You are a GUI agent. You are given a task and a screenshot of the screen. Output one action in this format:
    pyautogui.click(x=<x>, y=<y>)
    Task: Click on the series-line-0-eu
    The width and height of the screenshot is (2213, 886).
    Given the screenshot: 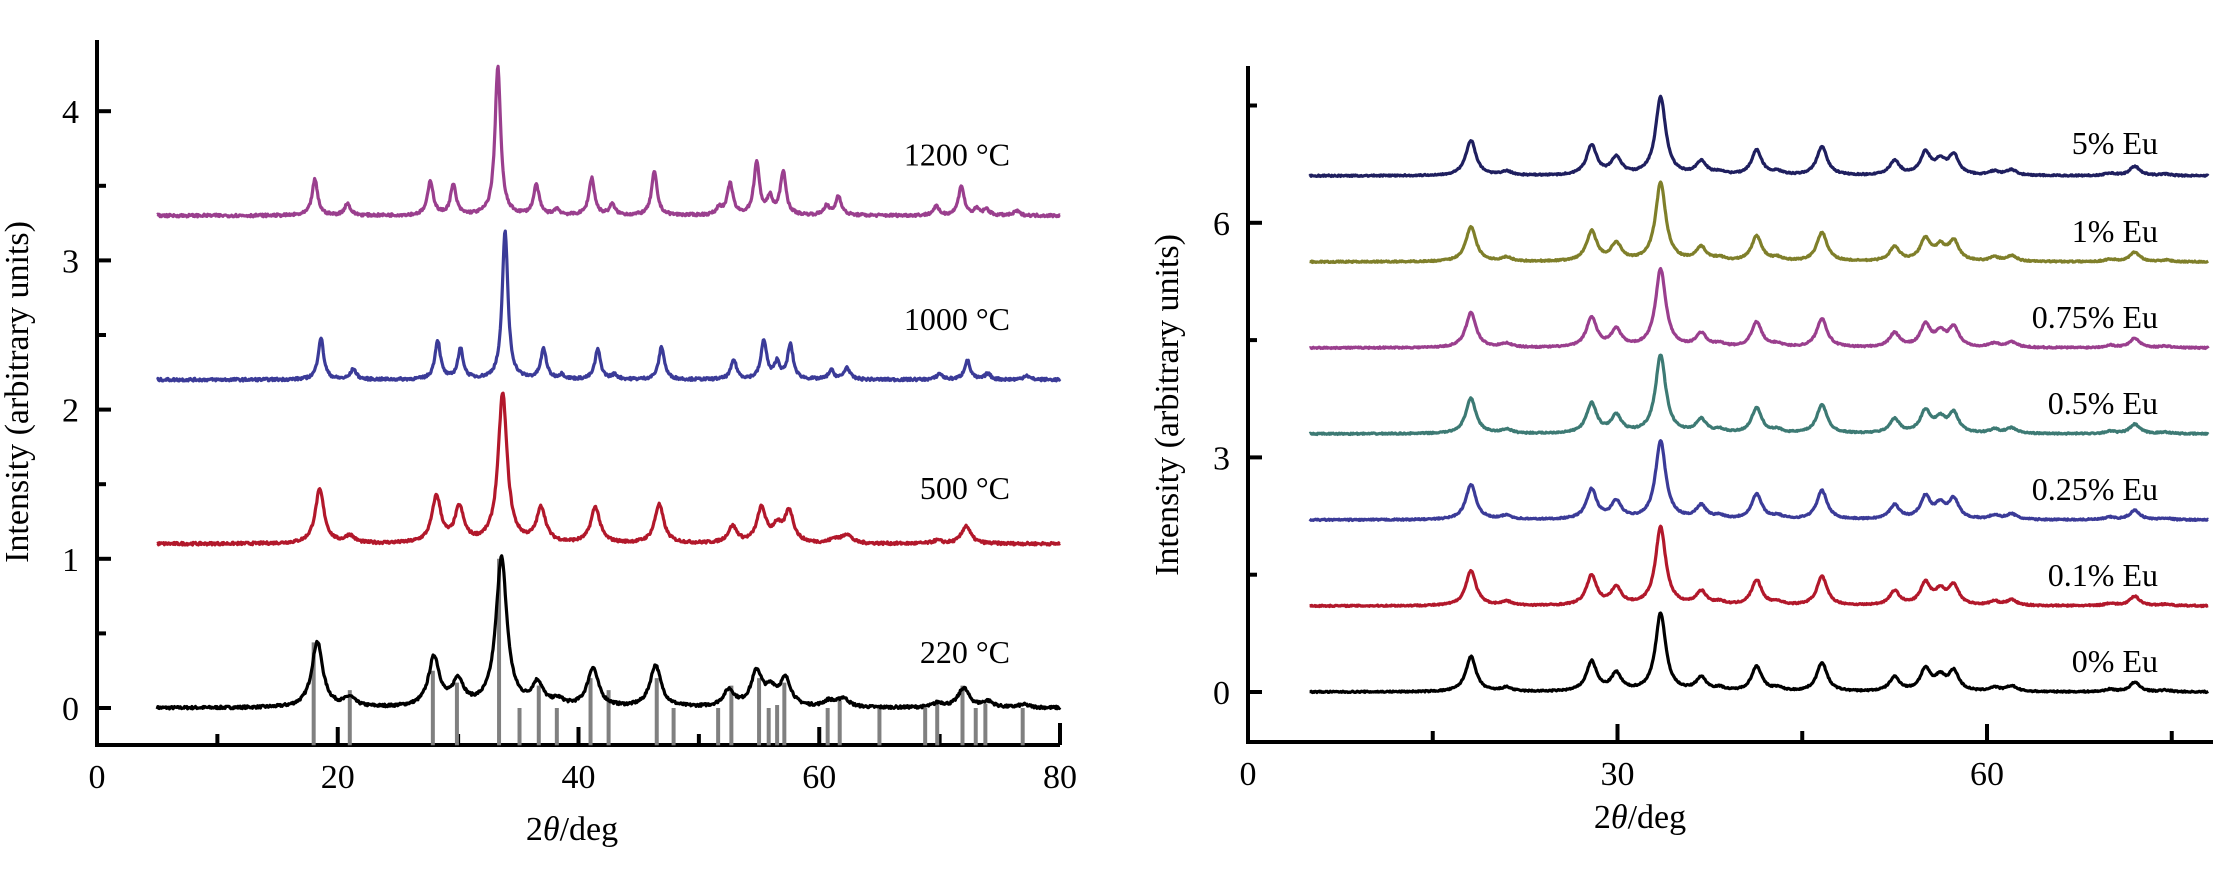 What is the action you would take?
    pyautogui.click(x=1759, y=653)
    